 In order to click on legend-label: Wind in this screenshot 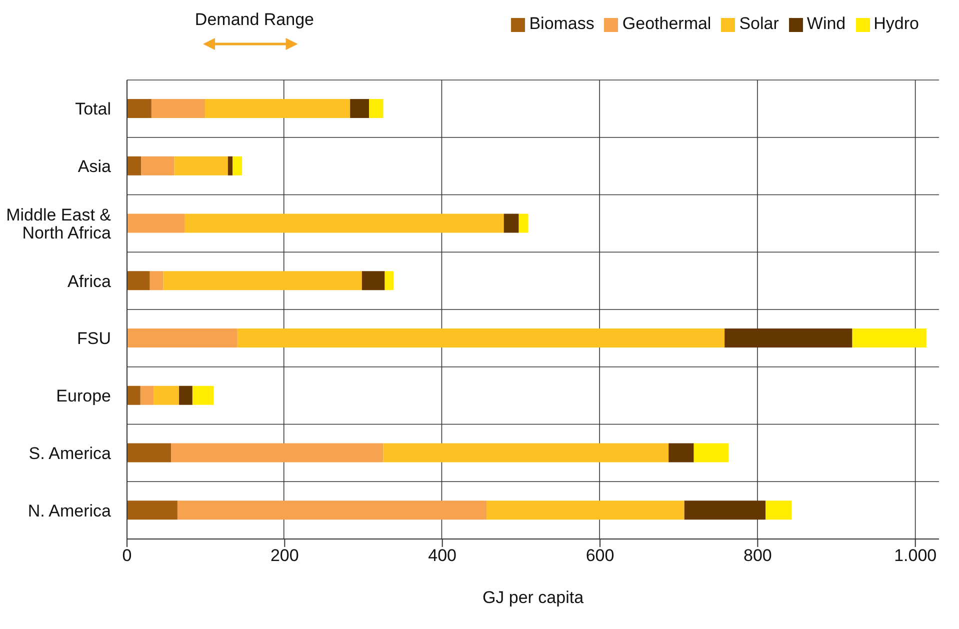, I will do `click(826, 23)`.